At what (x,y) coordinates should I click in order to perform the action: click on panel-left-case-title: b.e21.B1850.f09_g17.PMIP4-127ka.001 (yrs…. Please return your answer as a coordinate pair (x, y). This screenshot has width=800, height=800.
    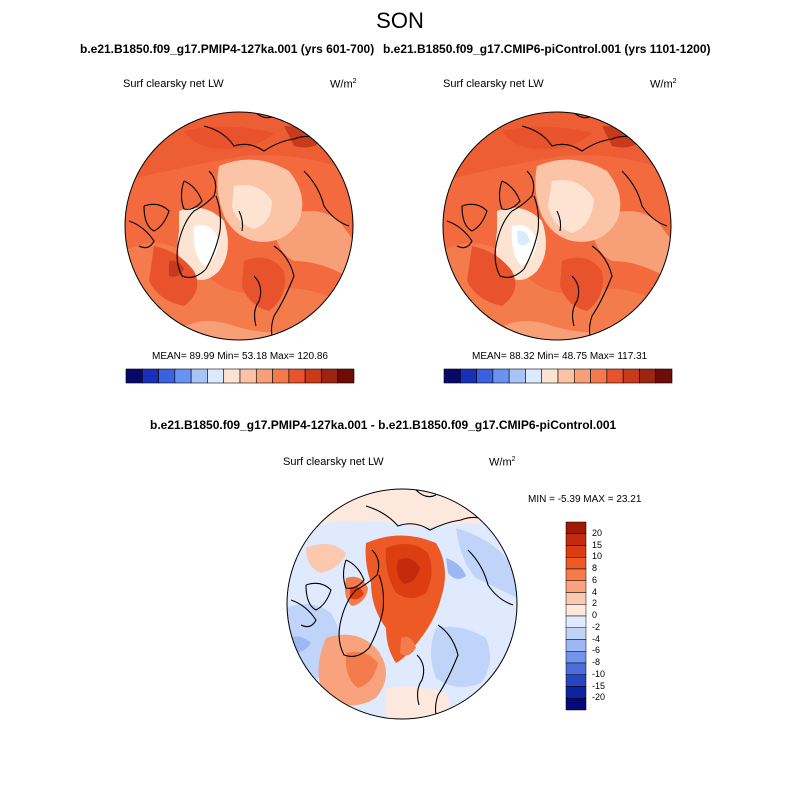
    Looking at the image, I should click on (227, 49).